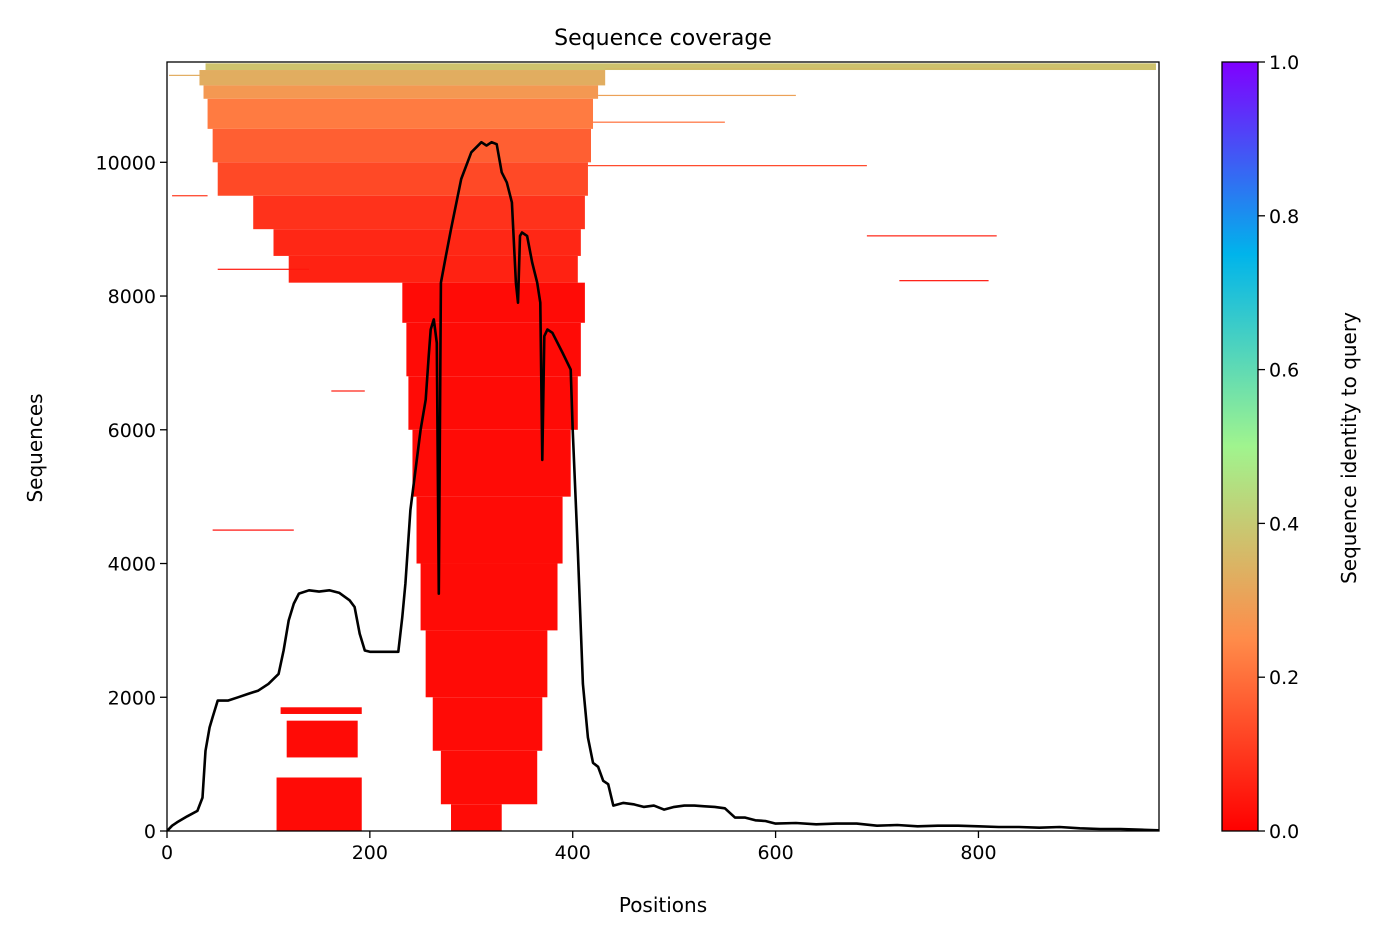 The image size is (1381, 939). I want to click on colorbar-tick-label: 0.6, so click(1284, 371).